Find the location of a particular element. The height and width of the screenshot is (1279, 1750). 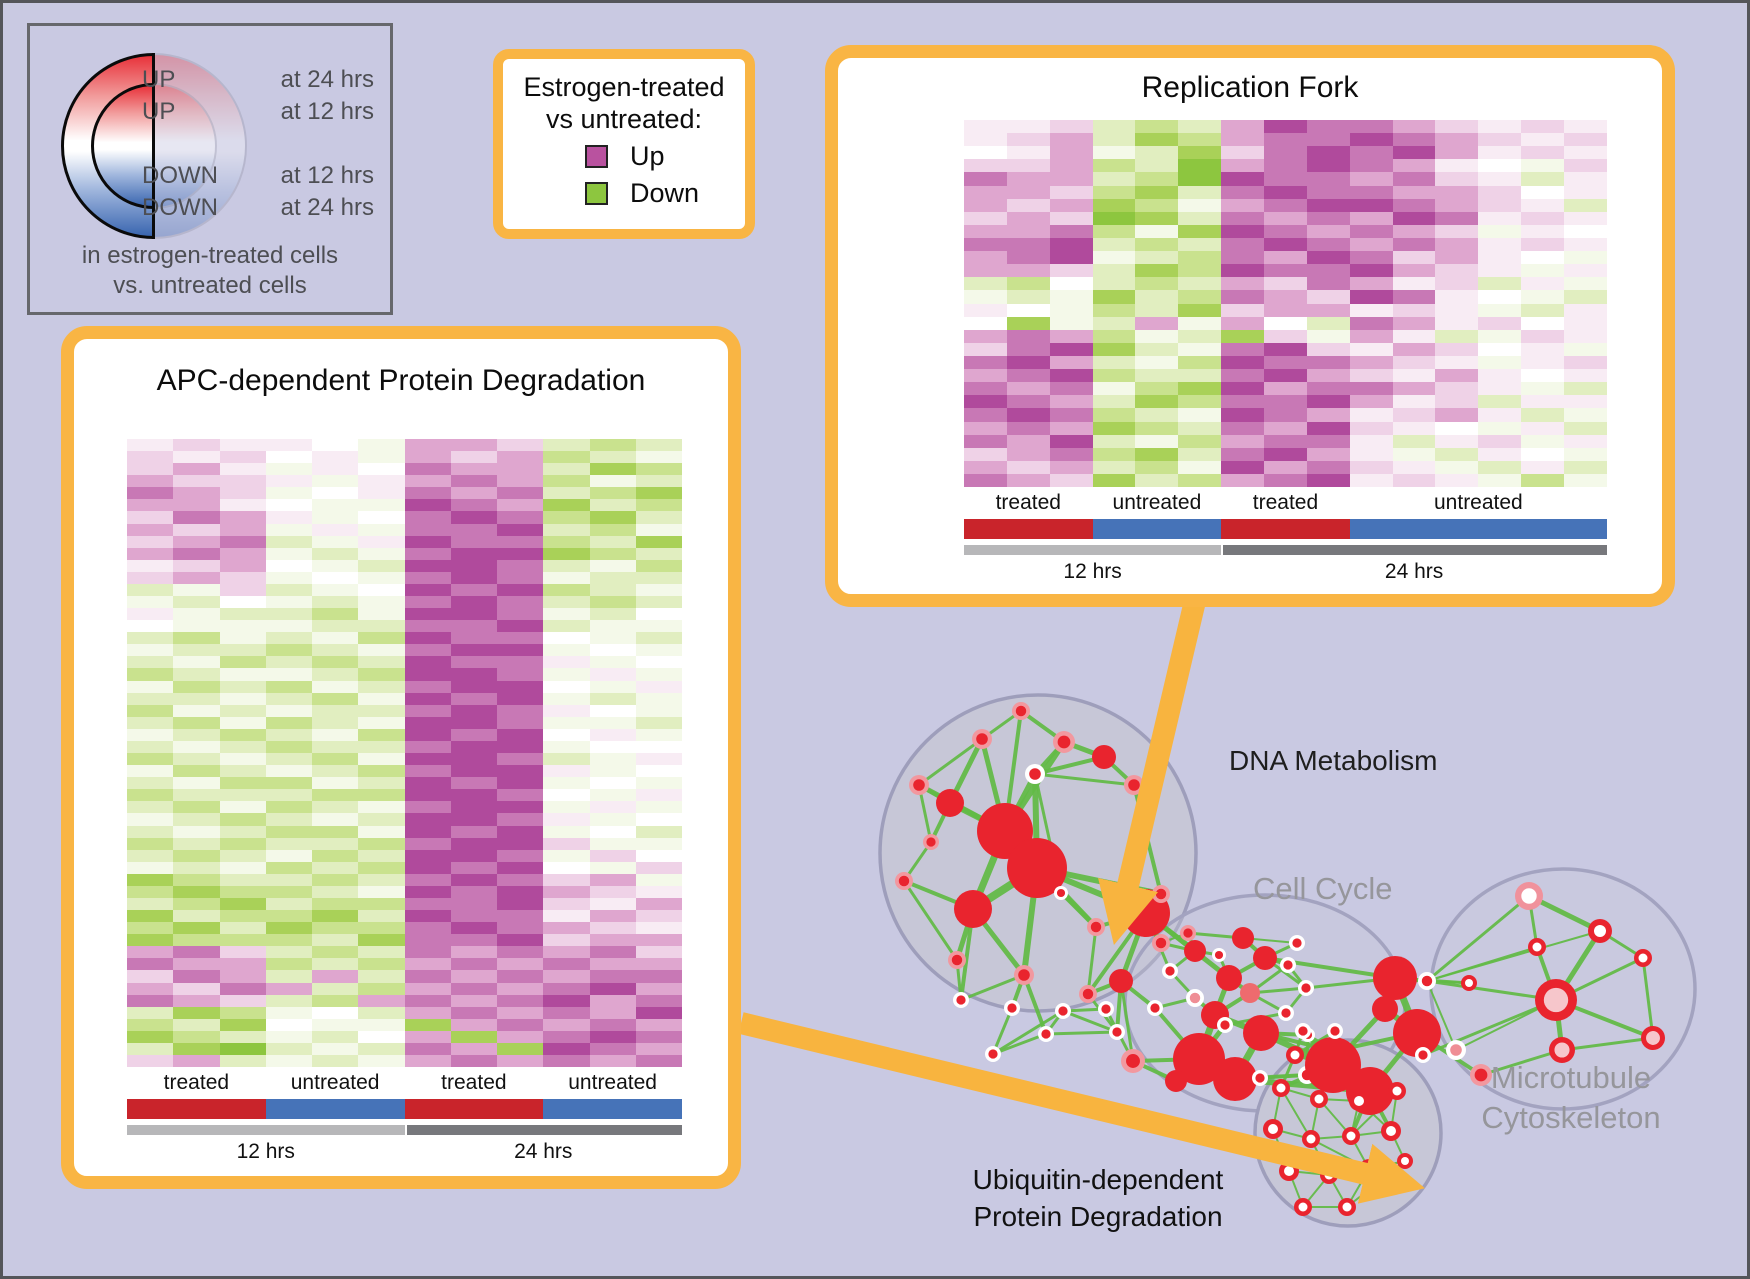

network-node-core-ringPink is located at coordinates (957, 960).